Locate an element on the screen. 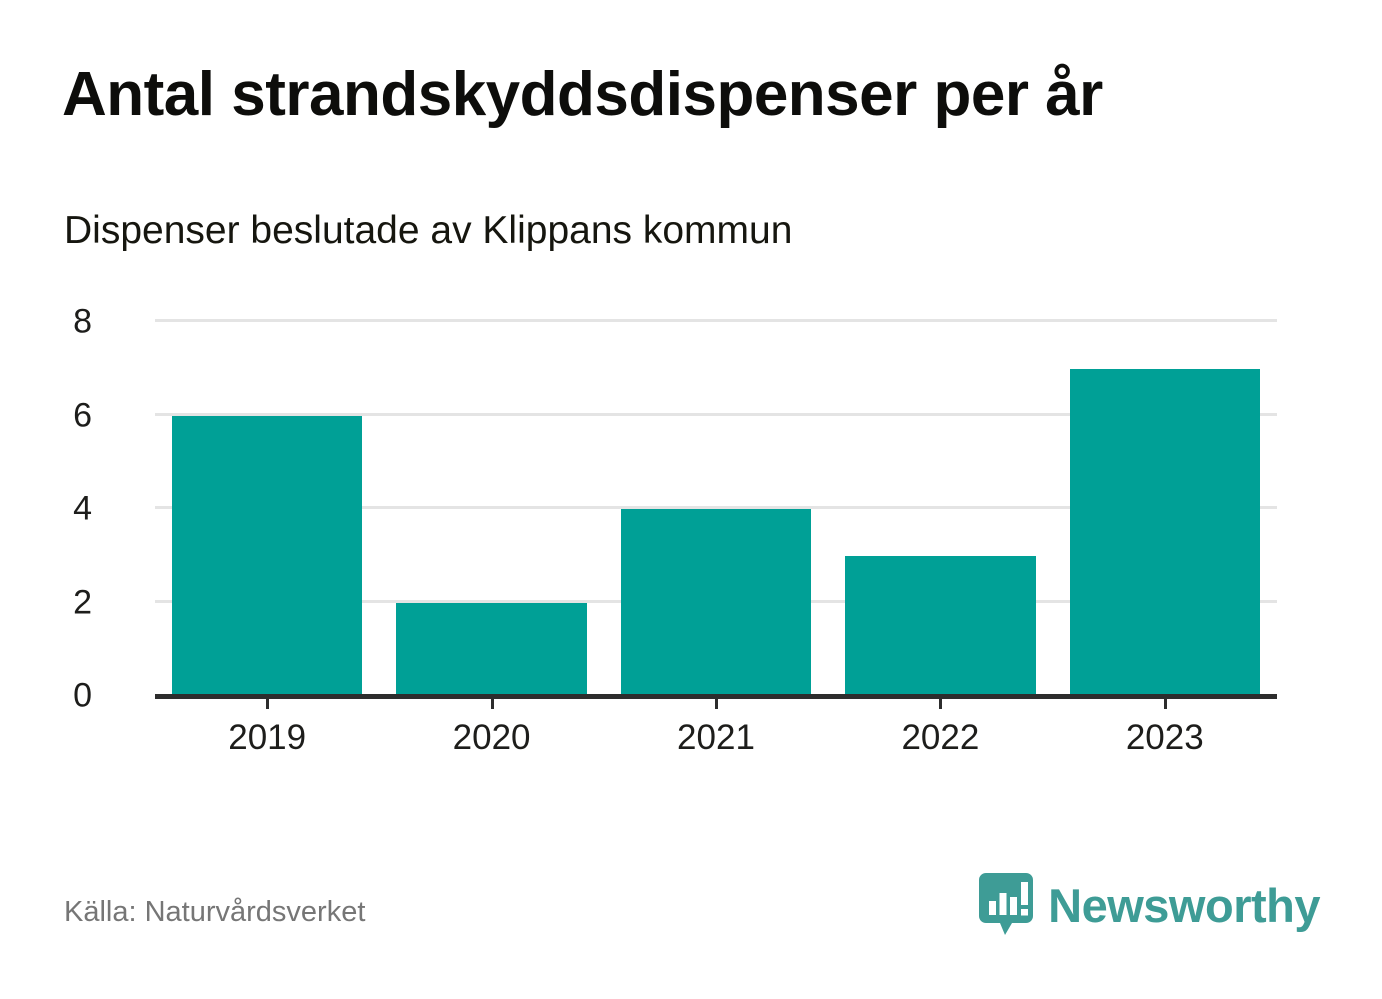 The width and height of the screenshot is (1382, 999). x-axis-line is located at coordinates (716, 696).